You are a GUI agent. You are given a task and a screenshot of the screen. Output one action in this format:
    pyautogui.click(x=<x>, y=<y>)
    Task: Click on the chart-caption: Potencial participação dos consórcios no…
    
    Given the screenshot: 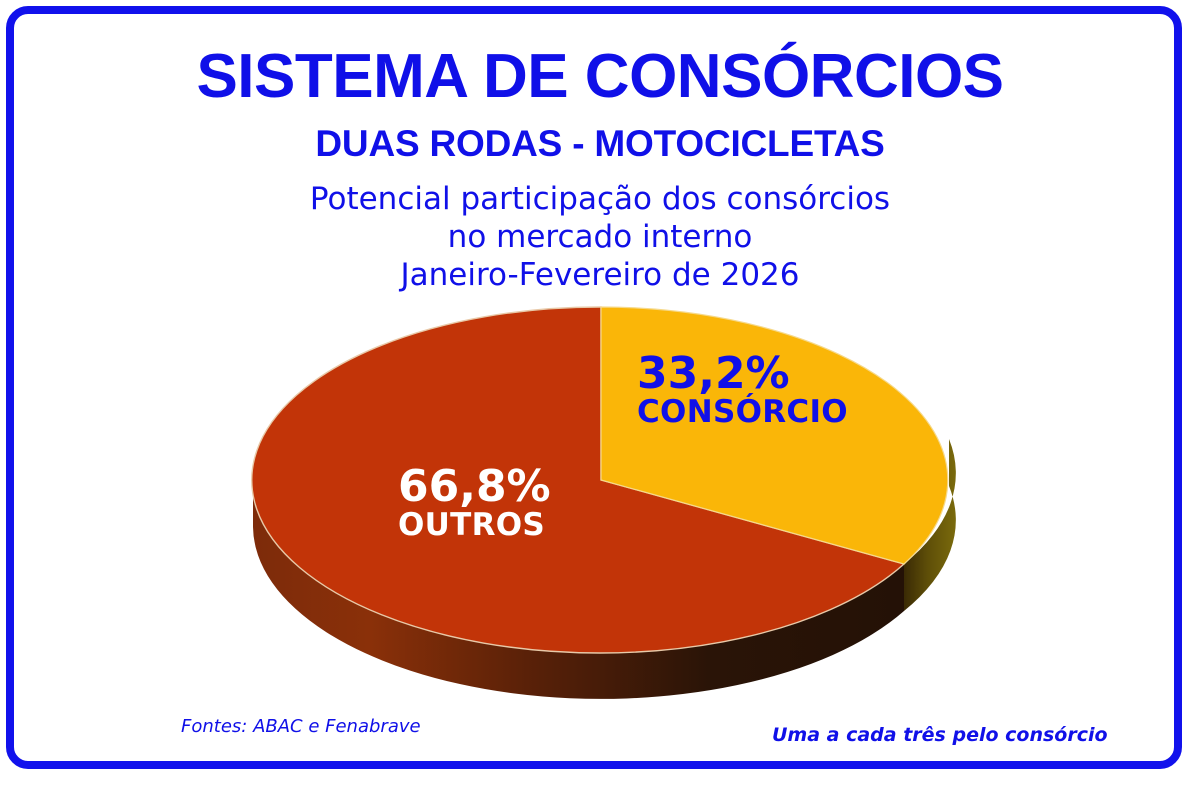 What is the action you would take?
    pyautogui.click(x=600, y=237)
    